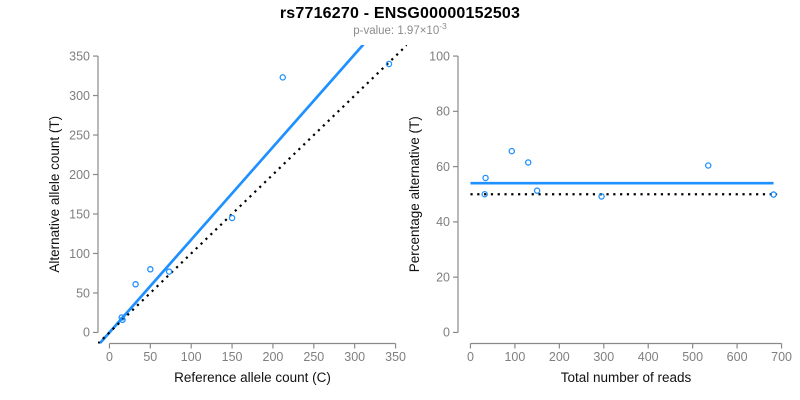 The height and width of the screenshot is (400, 800). Describe the element at coordinates (54, 194) in the screenshot. I see `y-axis-title: Alternative allele count (T)` at that location.